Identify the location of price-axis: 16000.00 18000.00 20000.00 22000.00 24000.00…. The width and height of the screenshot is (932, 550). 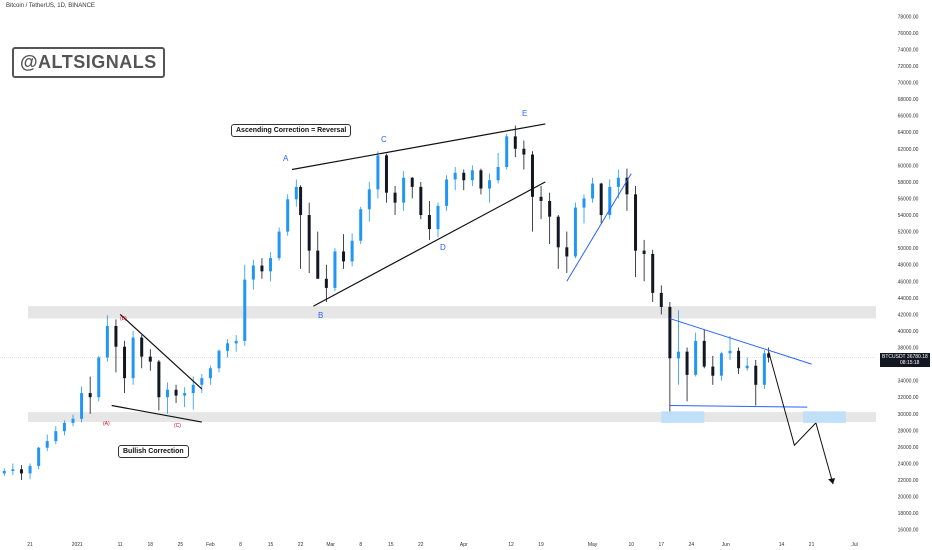
(908, 273).